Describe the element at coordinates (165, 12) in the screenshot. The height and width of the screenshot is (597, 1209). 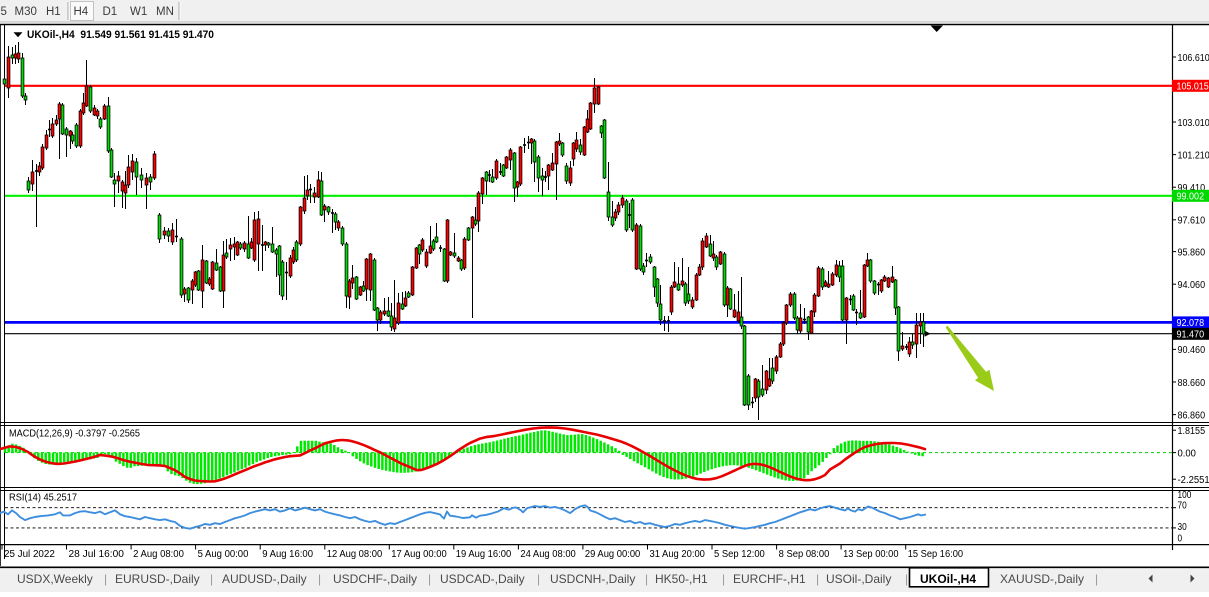
I see `svg-text: MN` at that location.